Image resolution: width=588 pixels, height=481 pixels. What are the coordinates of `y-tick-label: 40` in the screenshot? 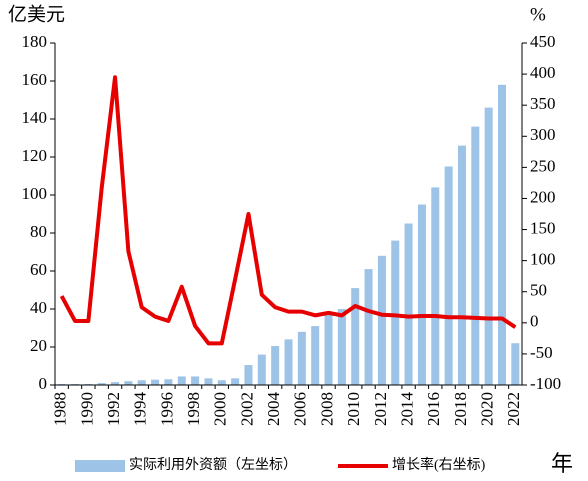 It's located at (38, 307).